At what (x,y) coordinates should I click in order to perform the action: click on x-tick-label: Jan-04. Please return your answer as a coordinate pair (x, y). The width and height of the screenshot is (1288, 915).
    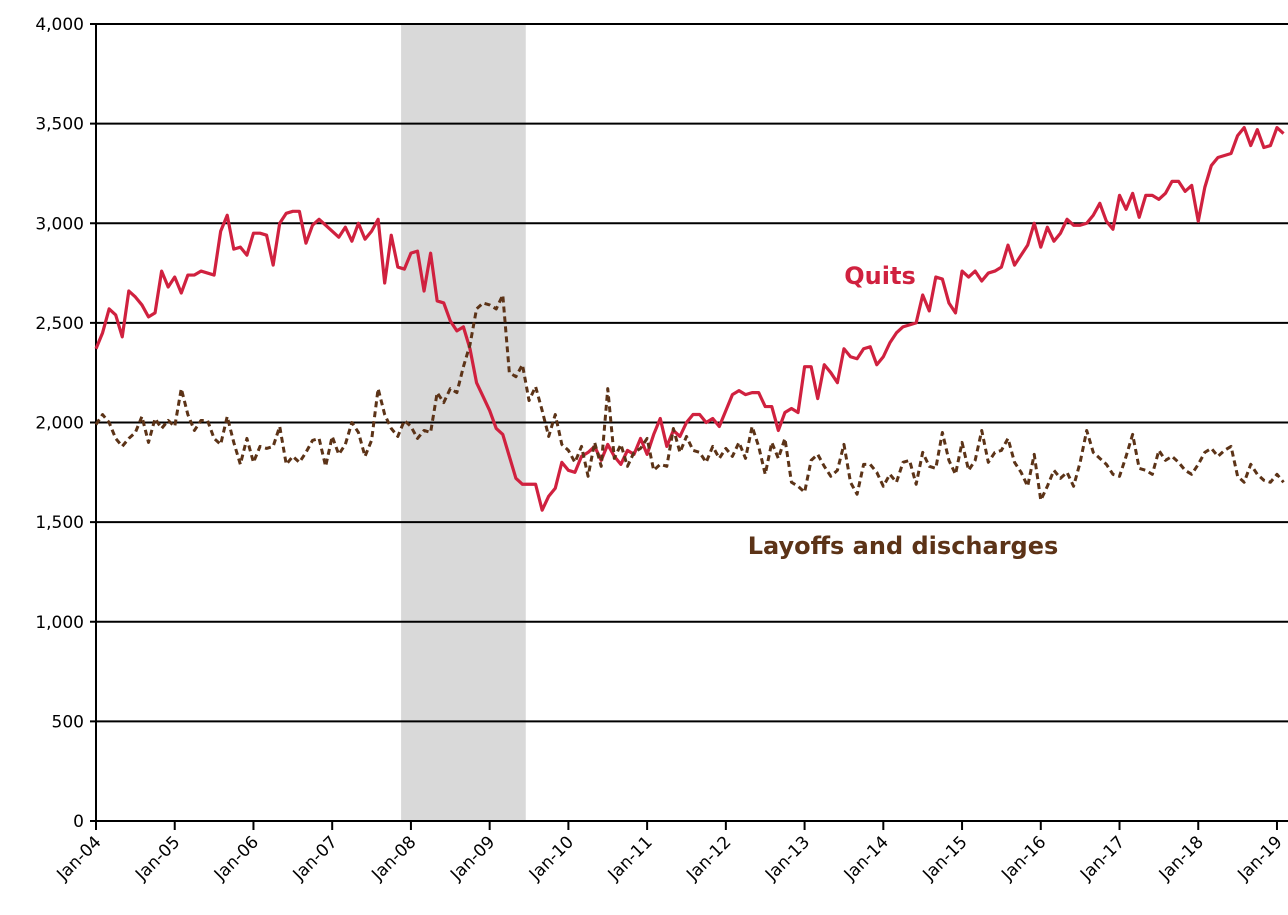
    Looking at the image, I should click on (79, 858).